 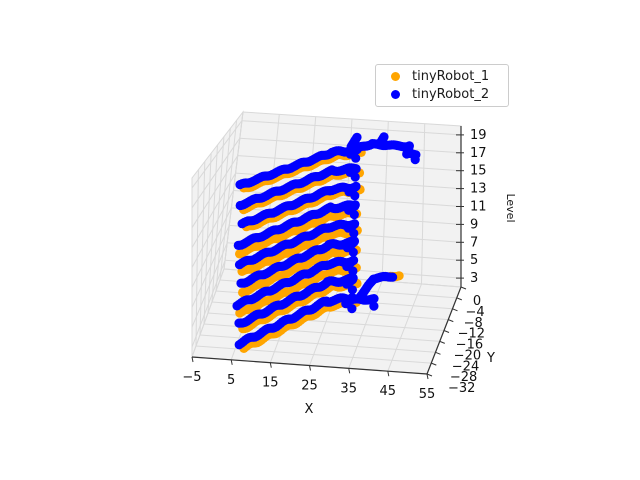 What do you see at coordinates (478, 207) in the screenshot?
I see `z-tick-label: 11` at bounding box center [478, 207].